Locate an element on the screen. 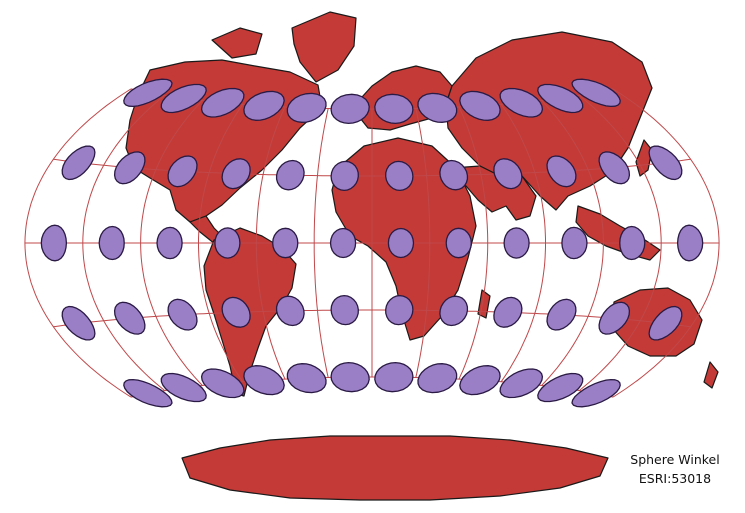 This screenshot has width=745, height=513. projection-name: Sphere Winkel is located at coordinates (675, 459).